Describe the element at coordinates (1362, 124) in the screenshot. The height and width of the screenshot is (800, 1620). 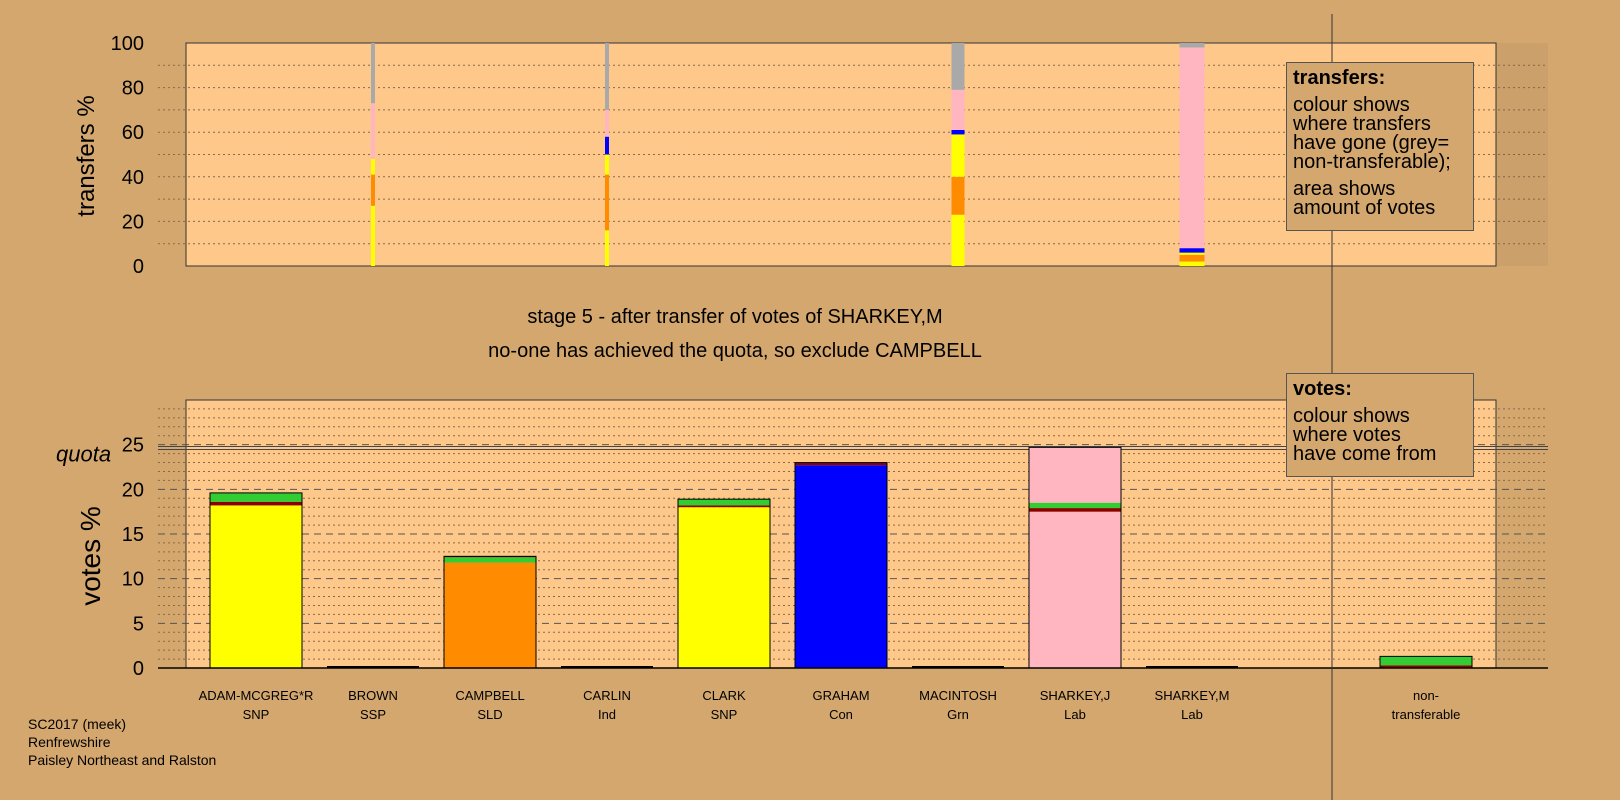
I see `transfers-legend-line: where transfers` at that location.